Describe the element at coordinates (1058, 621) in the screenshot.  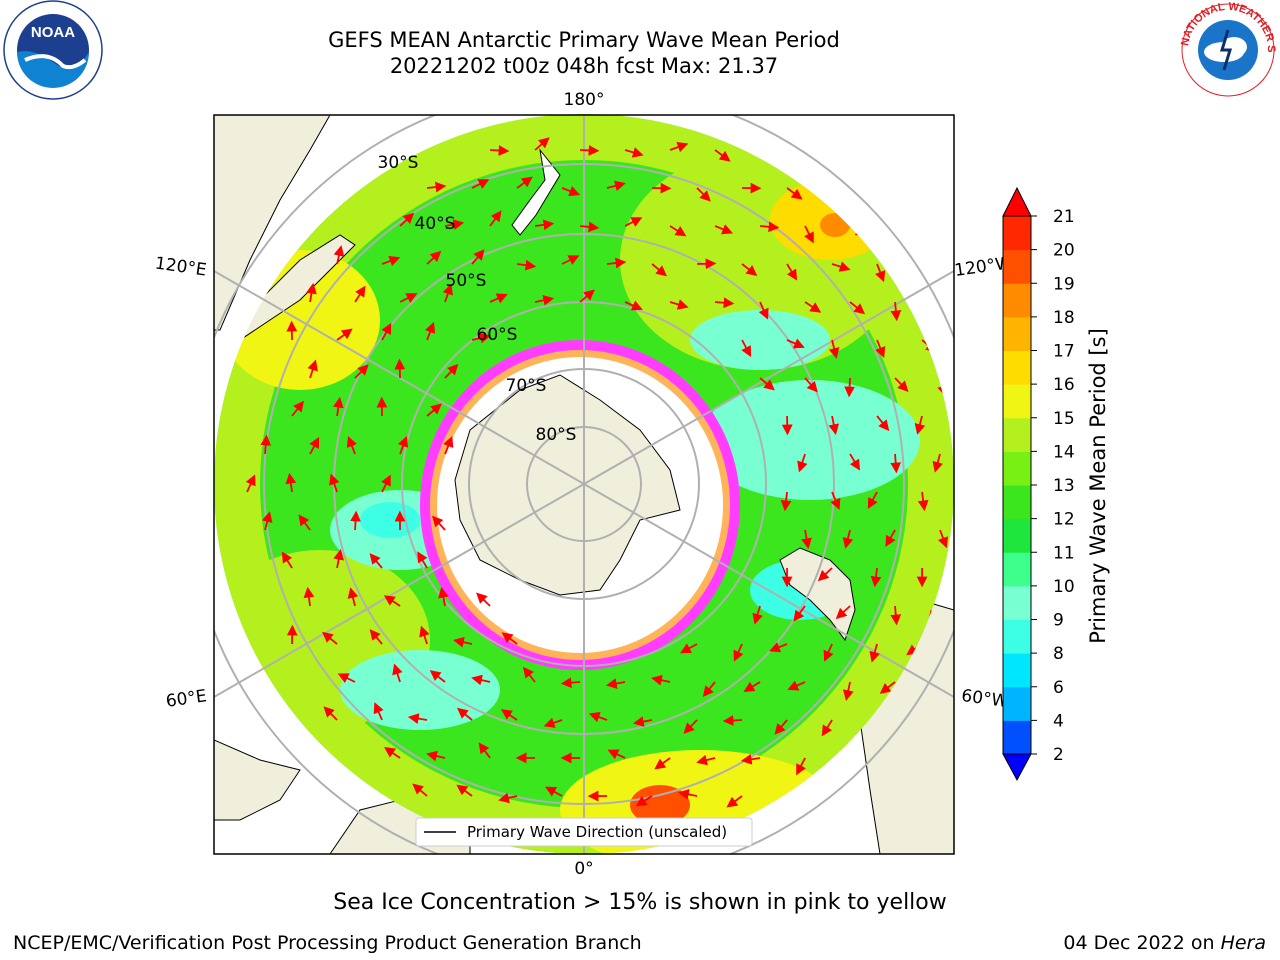
I see `colorbar-tick-label: 9` at that location.